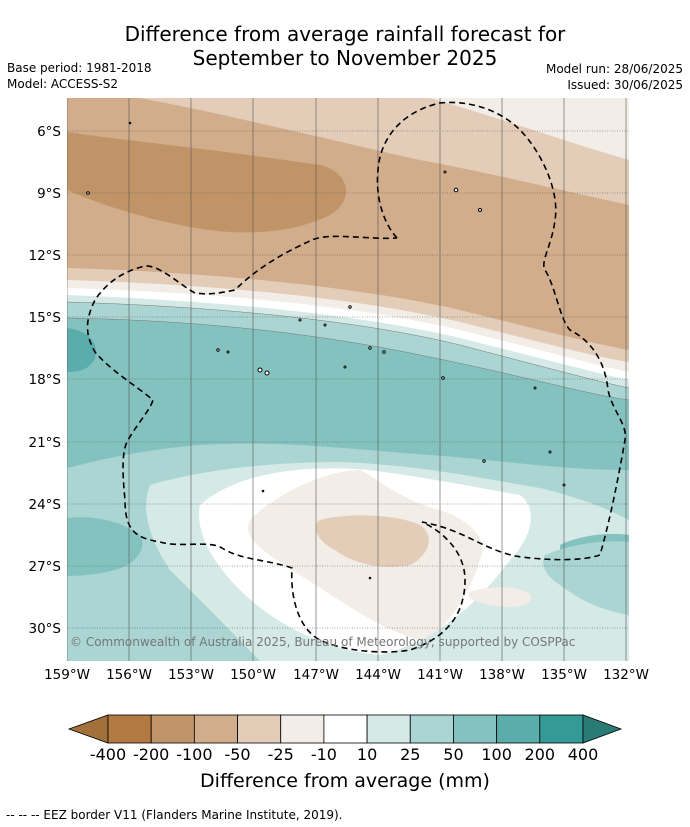 This screenshot has height=827, width=690. What do you see at coordinates (191, 675) in the screenshot?
I see `lon-label: 153°W` at bounding box center [191, 675].